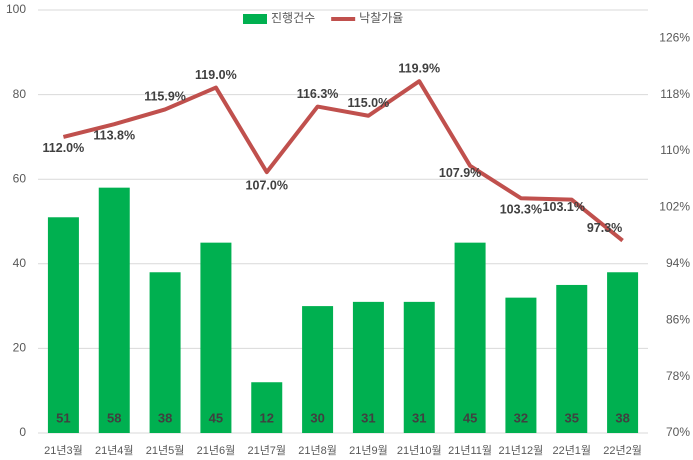  Describe the element at coordinates (521, 417) in the screenshot. I see `bar-label: 32` at that location.